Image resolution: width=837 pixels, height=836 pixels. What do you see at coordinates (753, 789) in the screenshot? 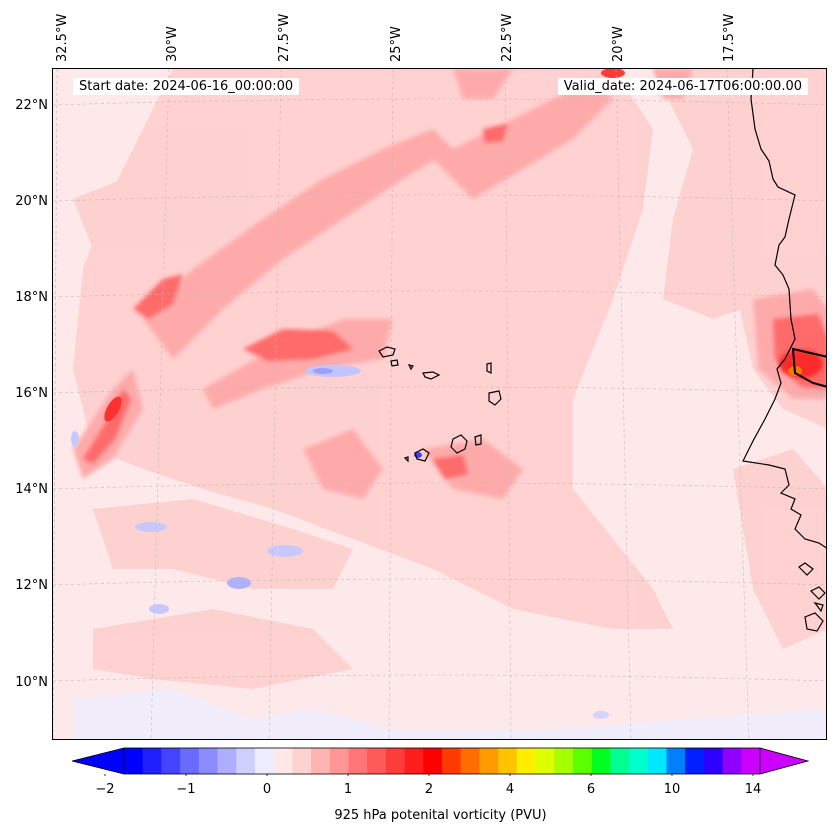
I see `colorbar-tick-14: 14` at bounding box center [753, 789].